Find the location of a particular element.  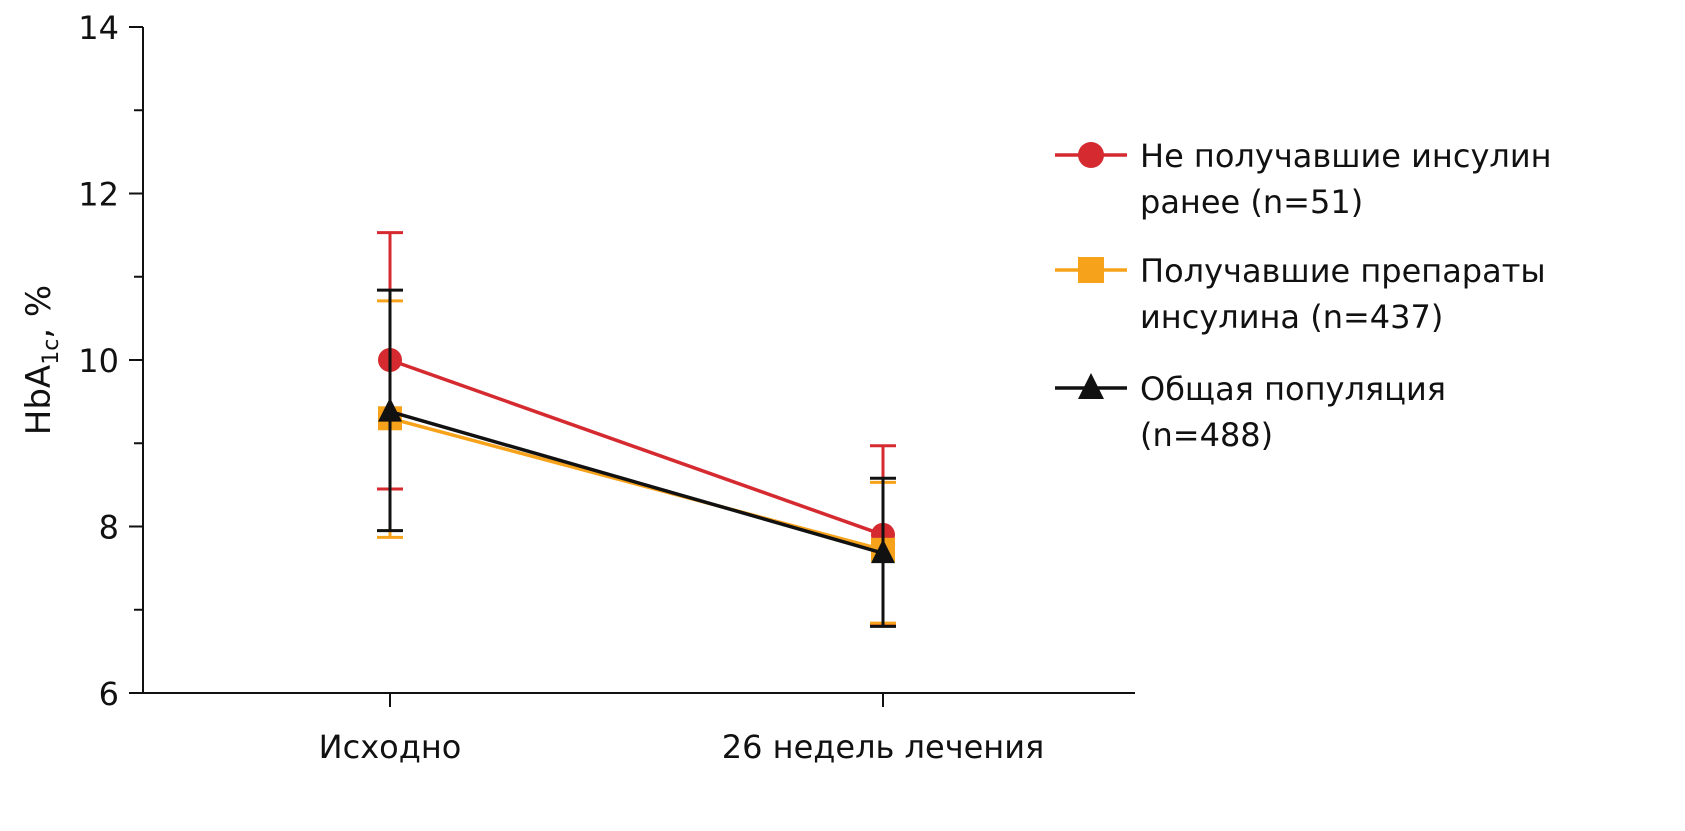

series-triangle is located at coordinates (636, 458).